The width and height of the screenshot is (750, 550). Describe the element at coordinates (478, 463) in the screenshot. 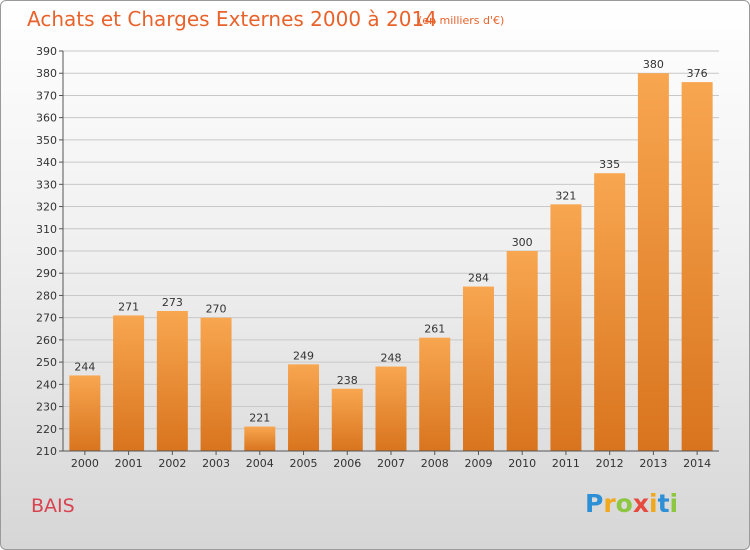

I see `x-tick-label: 2009` at that location.